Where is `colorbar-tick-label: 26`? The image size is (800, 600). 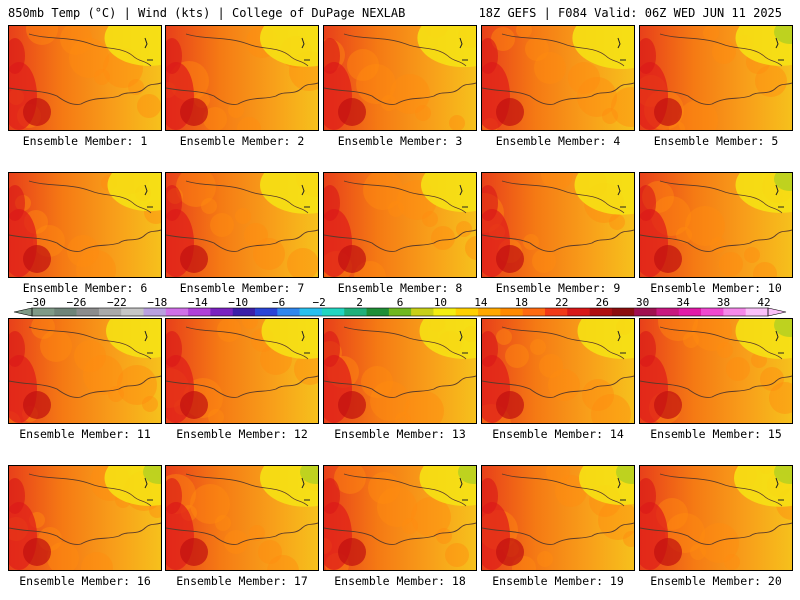
colorbar-tick-label: 26 is located at coordinates (602, 302).